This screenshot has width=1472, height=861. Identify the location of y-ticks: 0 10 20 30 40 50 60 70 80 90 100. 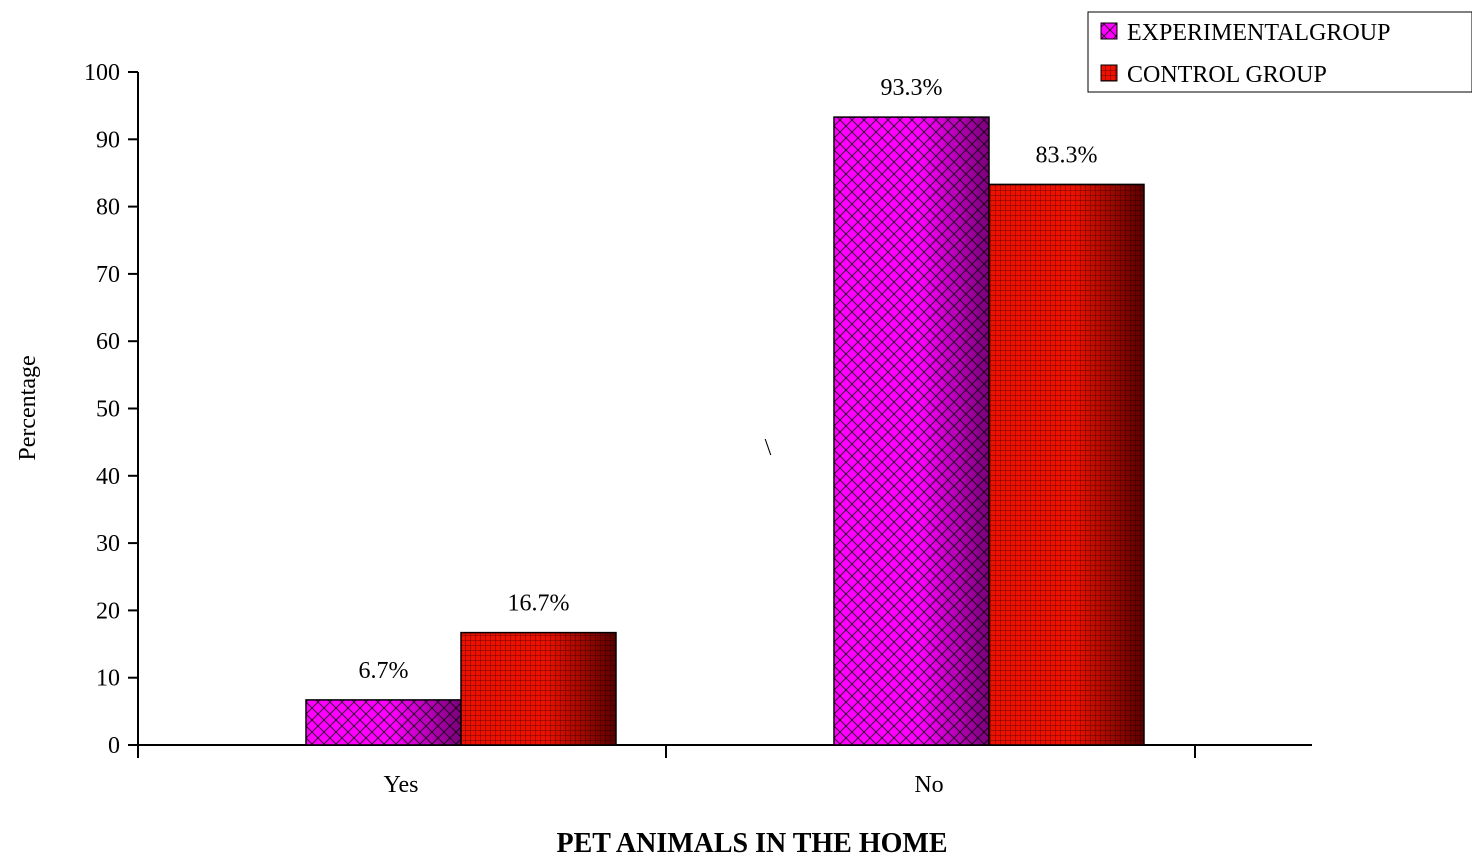
(111, 409).